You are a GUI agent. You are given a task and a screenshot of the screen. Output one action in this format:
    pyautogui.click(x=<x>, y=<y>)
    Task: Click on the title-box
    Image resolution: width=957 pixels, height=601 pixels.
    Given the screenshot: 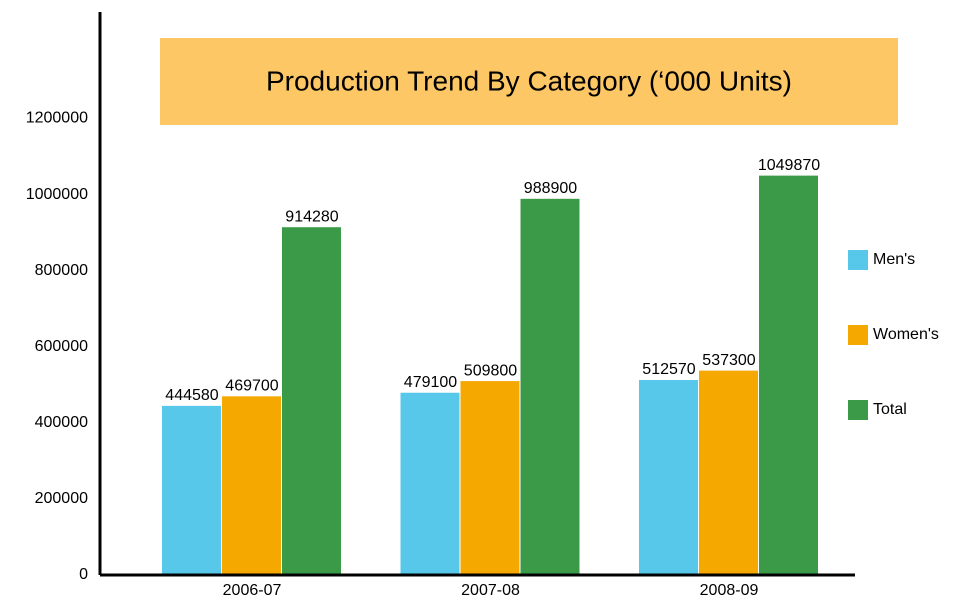 What is the action you would take?
    pyautogui.click(x=529, y=81)
    